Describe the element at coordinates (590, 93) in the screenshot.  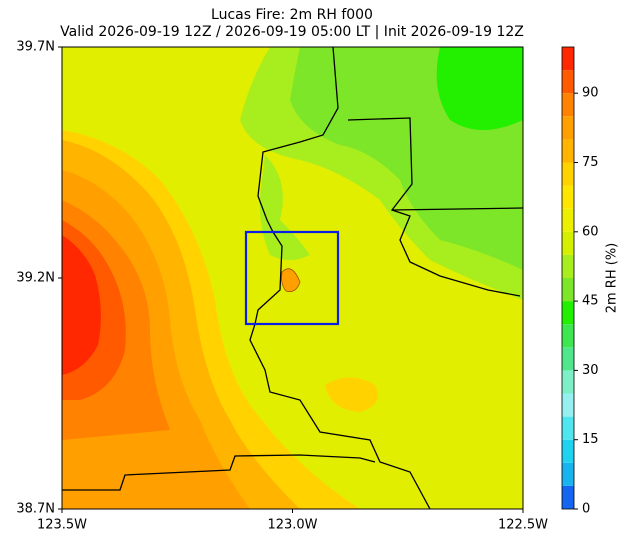
I see `colorbar-tick-label: 90` at that location.